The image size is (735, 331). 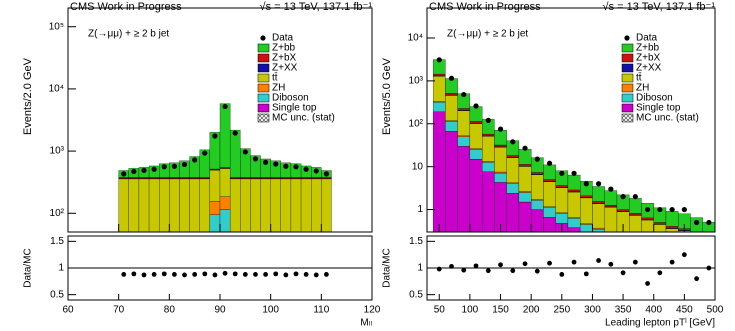 What do you see at coordinates (285, 68) in the screenshot?
I see `legend-label: Z+XX` at bounding box center [285, 68].